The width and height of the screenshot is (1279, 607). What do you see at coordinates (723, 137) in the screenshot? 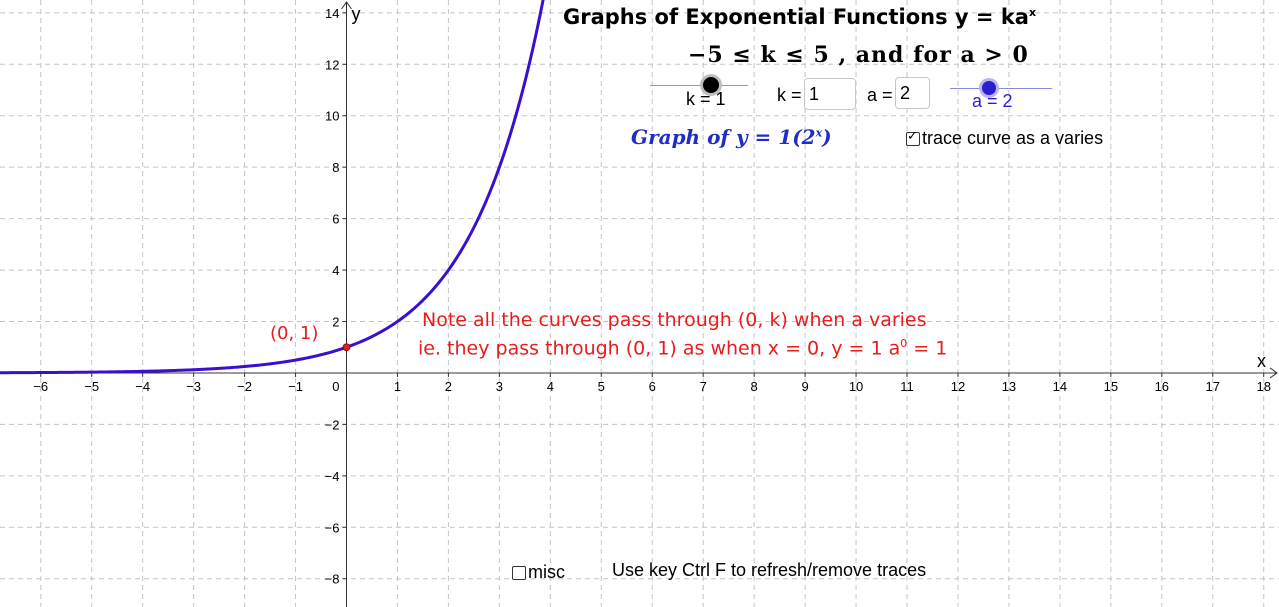
I see `graph-equation-base: Graph of y = 1(2` at bounding box center [723, 137].